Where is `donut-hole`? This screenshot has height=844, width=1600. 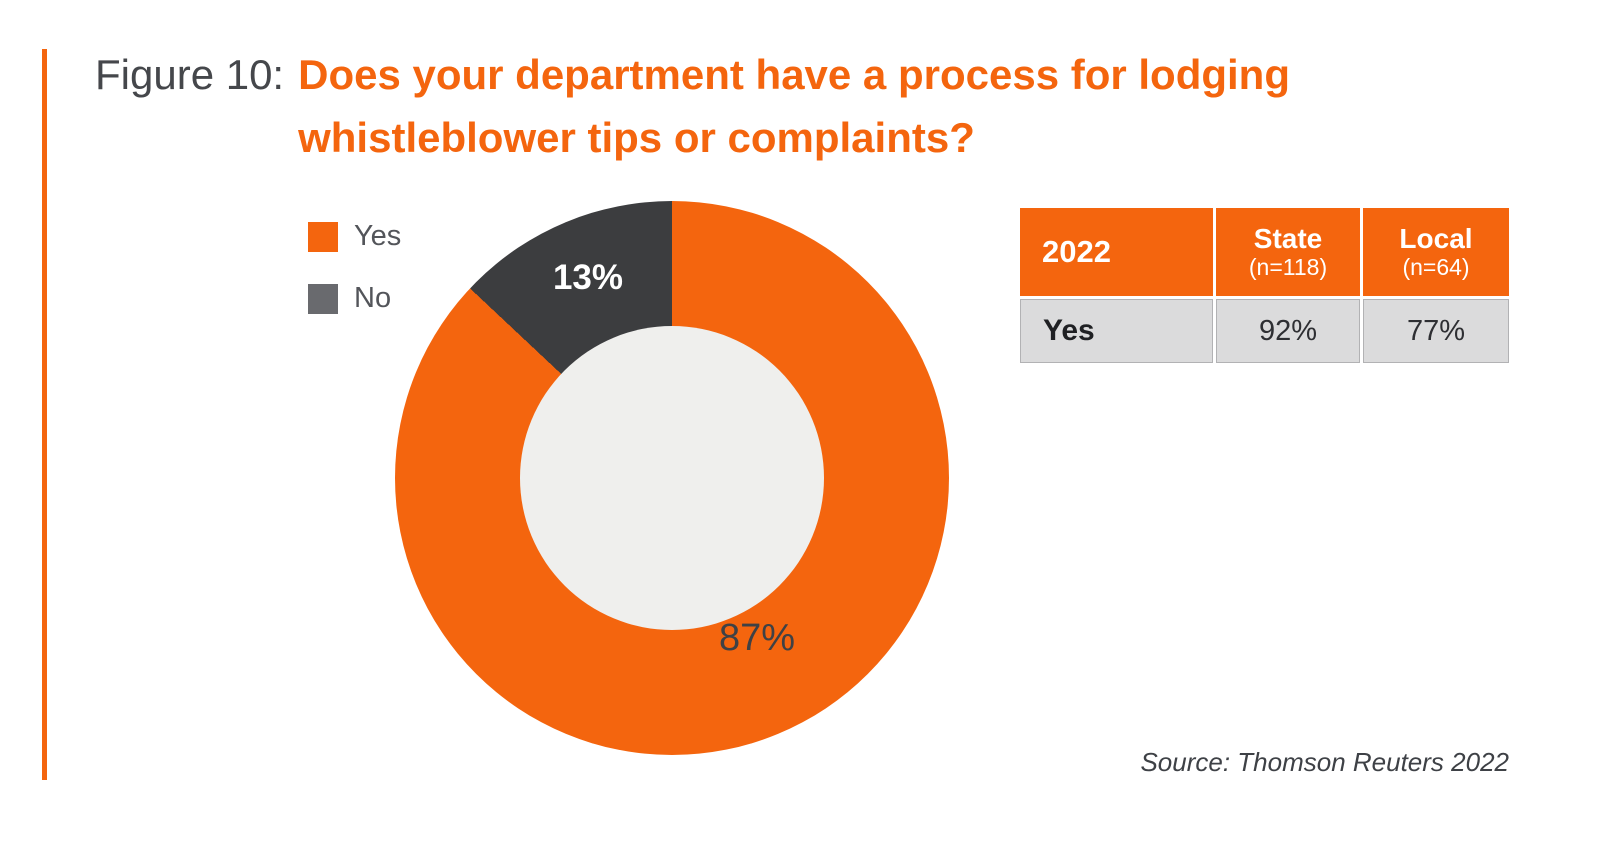
donut-hole is located at coordinates (672, 478).